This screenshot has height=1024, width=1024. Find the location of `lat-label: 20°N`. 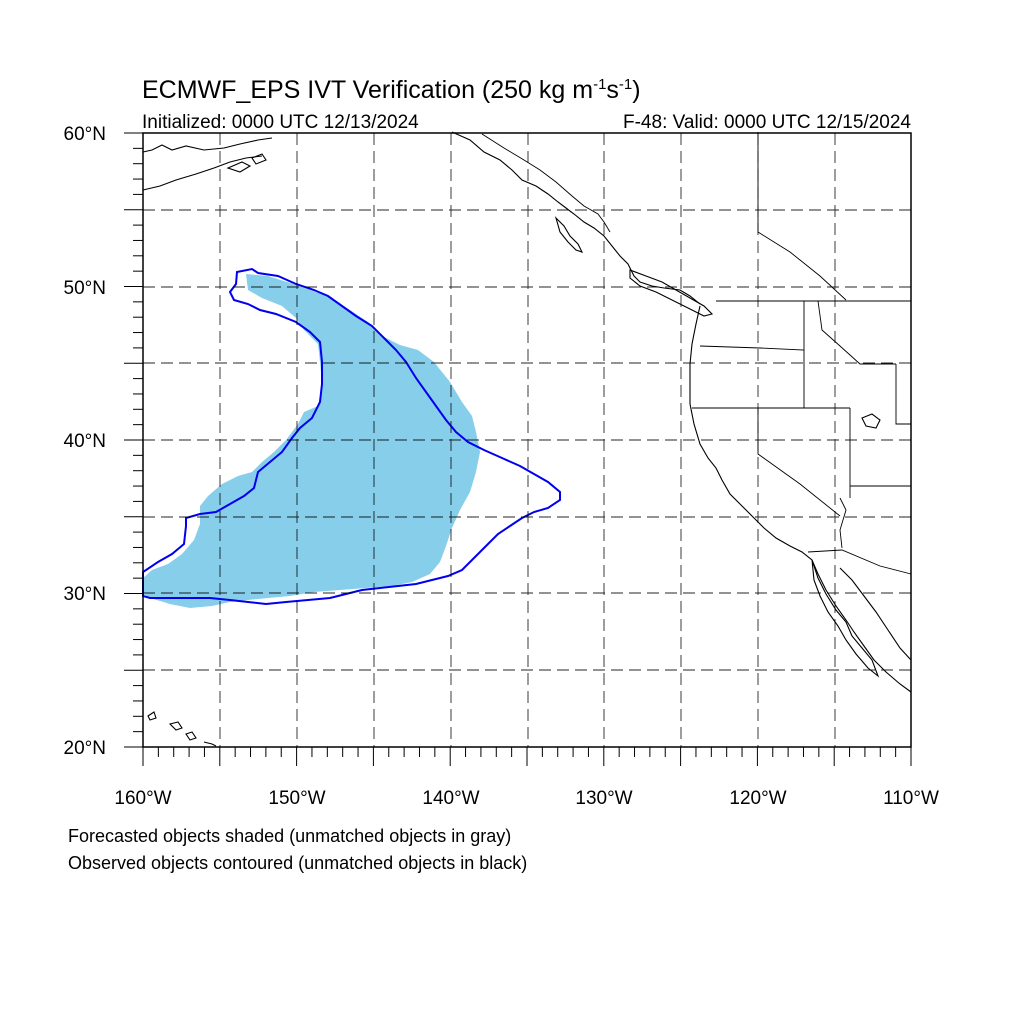

lat-label: 20°N is located at coordinates (85, 748).